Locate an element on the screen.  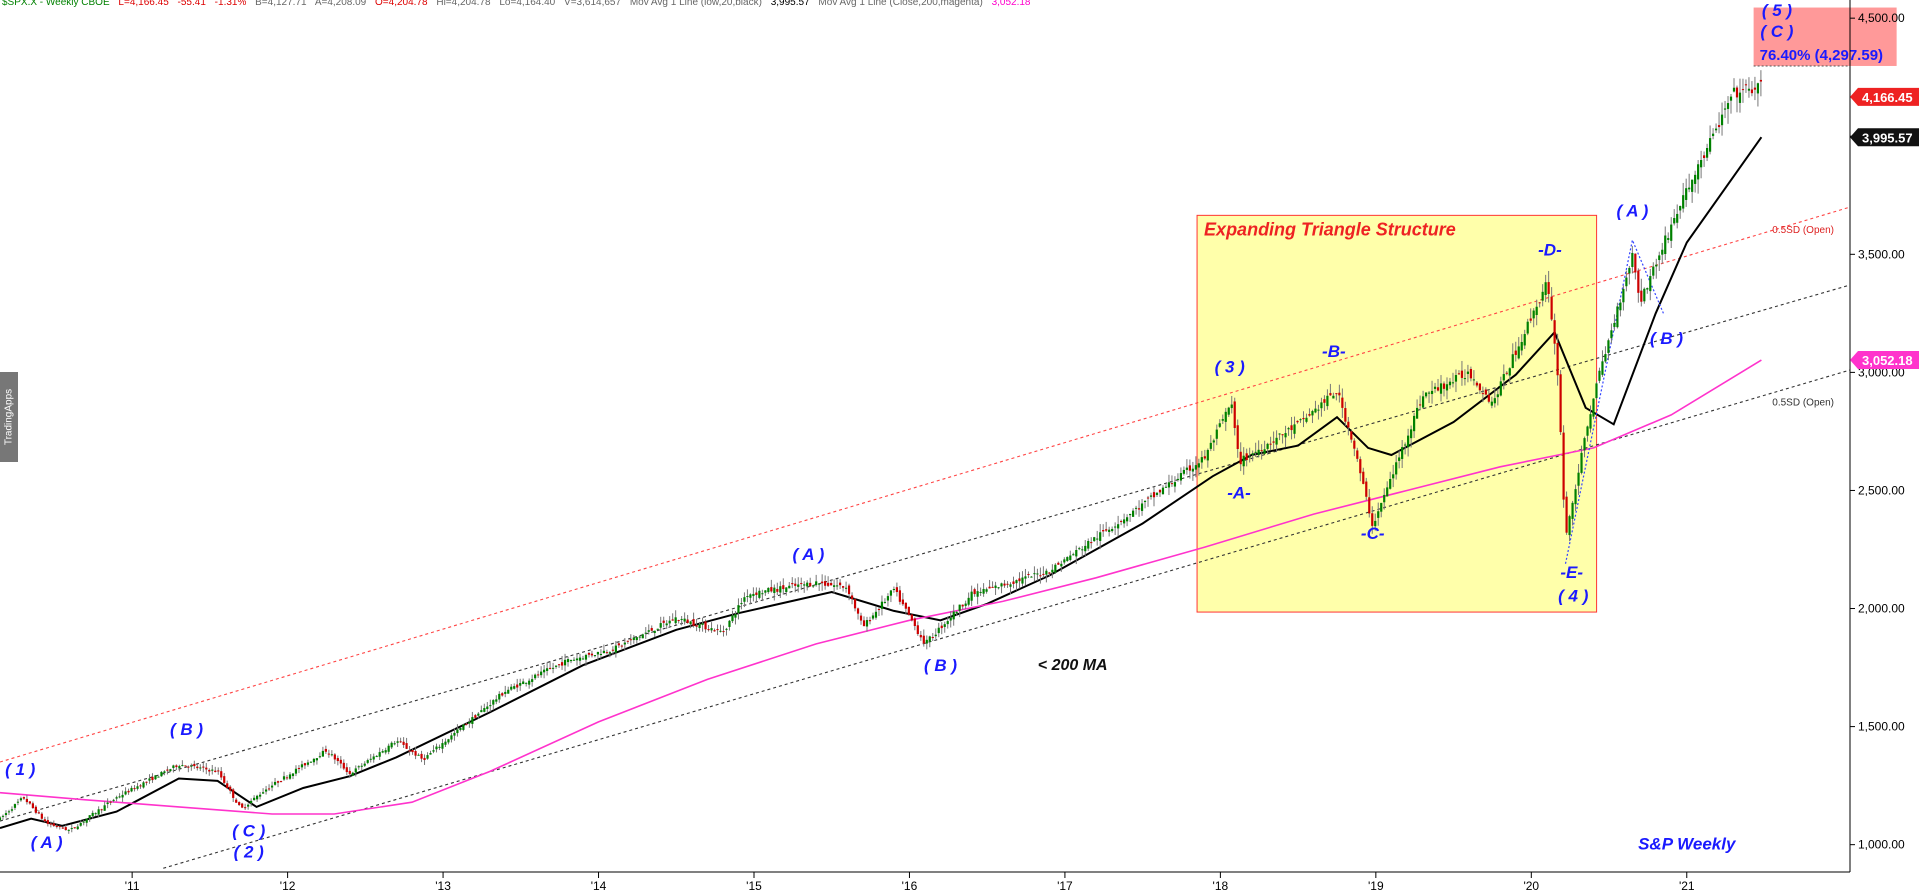
wave-label-6: ( A ) is located at coordinates (809, 554).